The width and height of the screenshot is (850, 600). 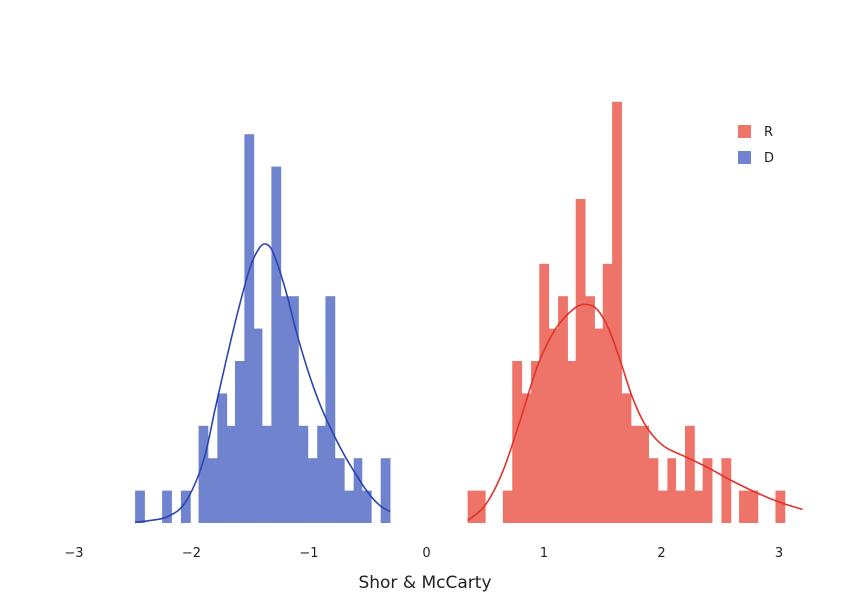 What do you see at coordinates (769, 158) in the screenshot?
I see `legend-label-d: D` at bounding box center [769, 158].